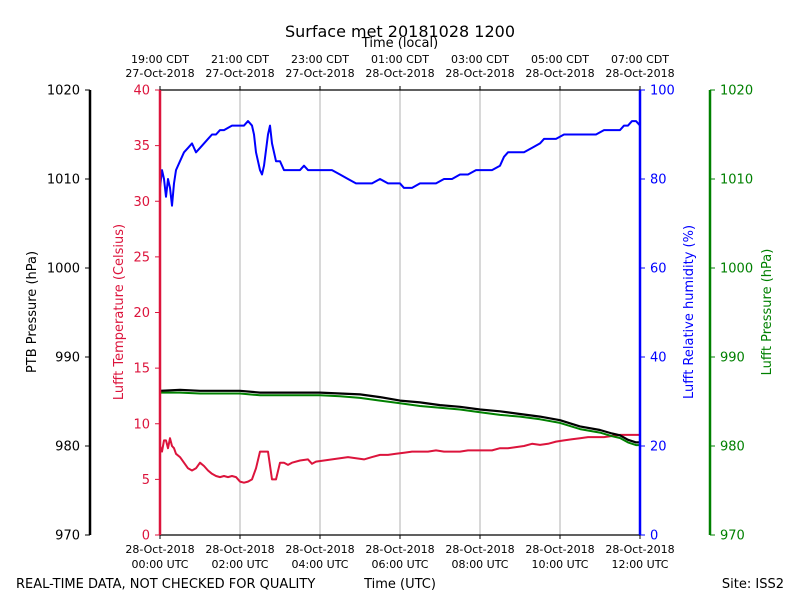  I want to click on ptb_pressure-axis-tick-label: 990, so click(67, 358).